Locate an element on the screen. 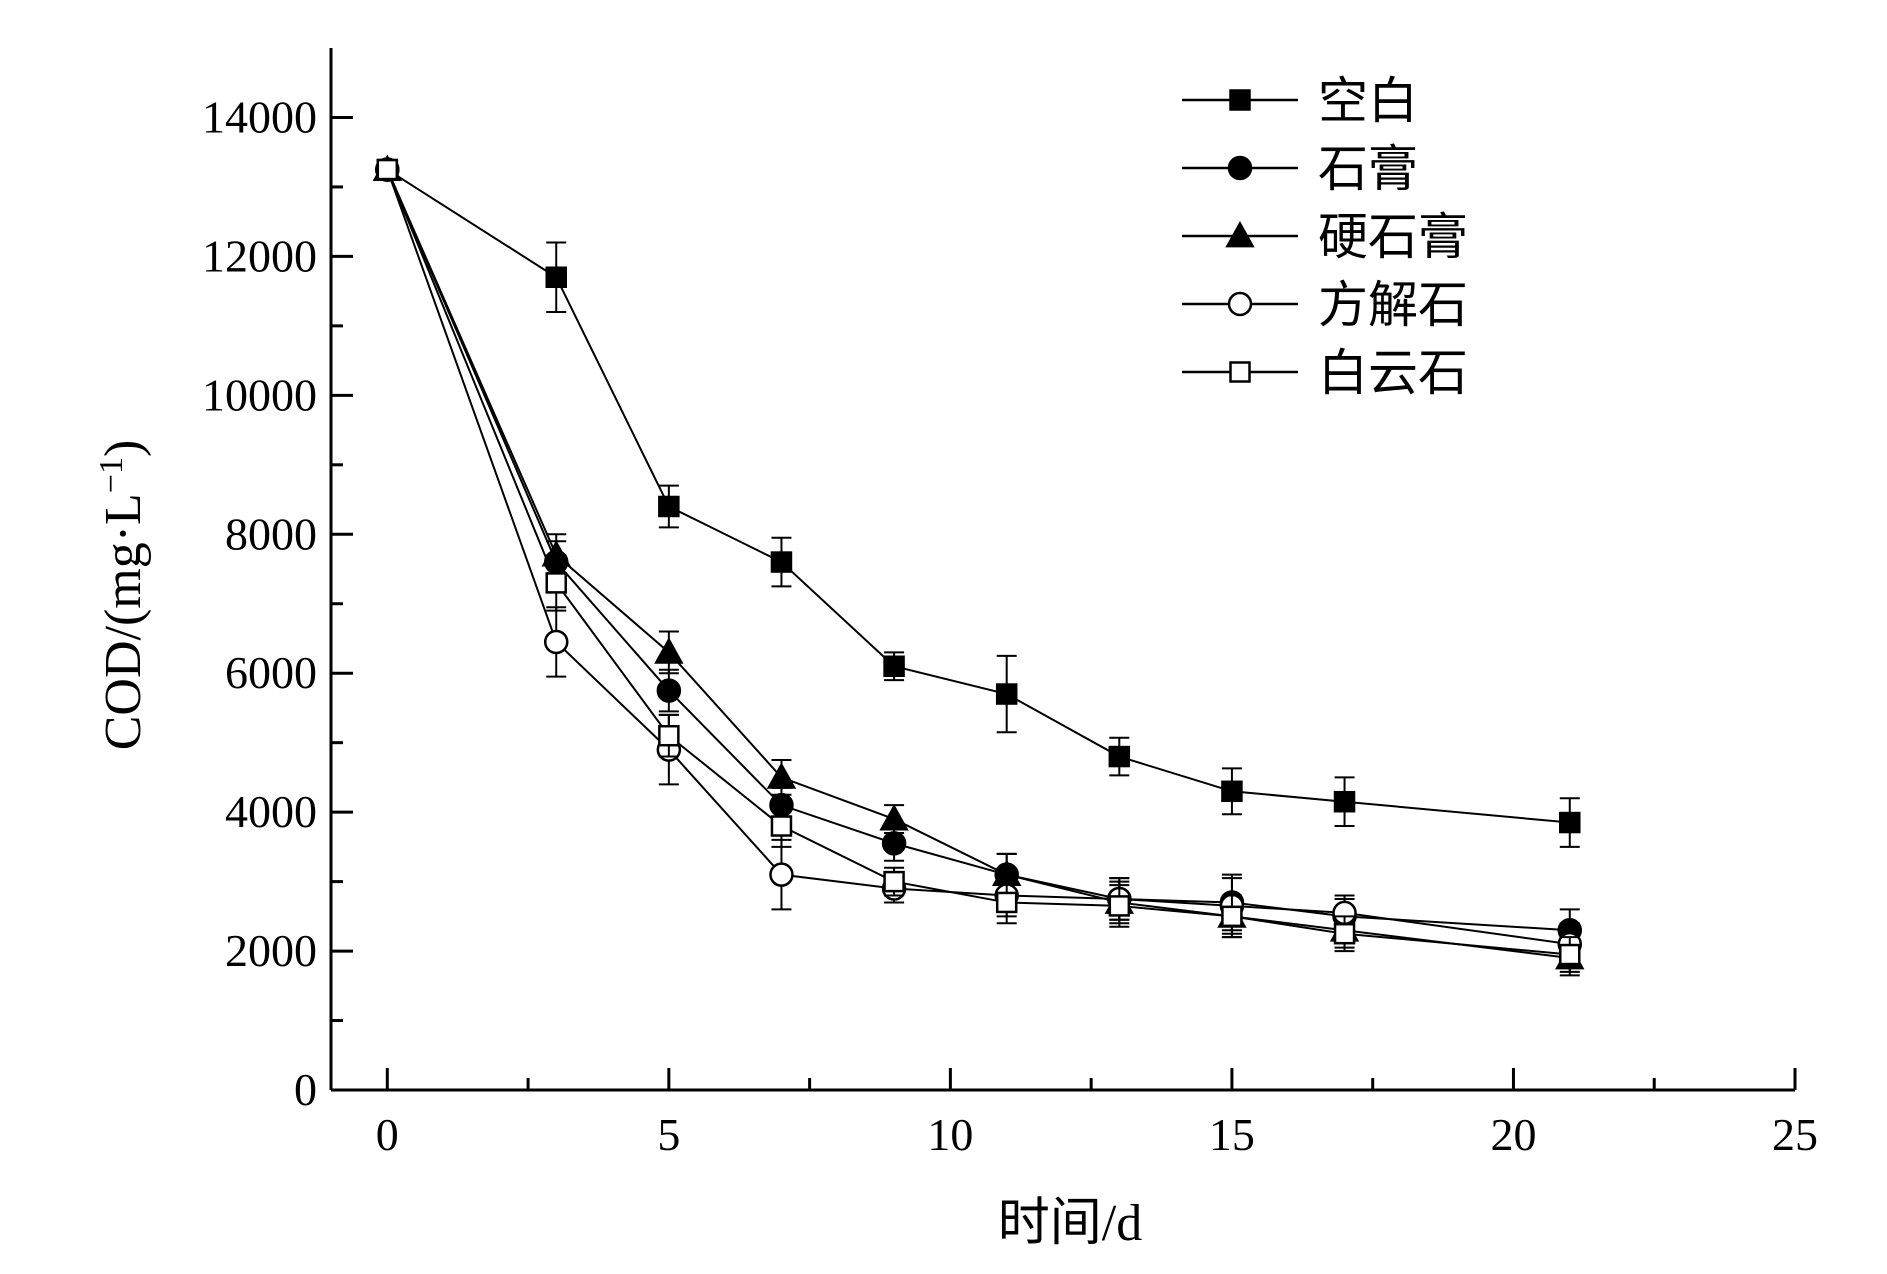  legend-label: 石膏 is located at coordinates (1368, 169).